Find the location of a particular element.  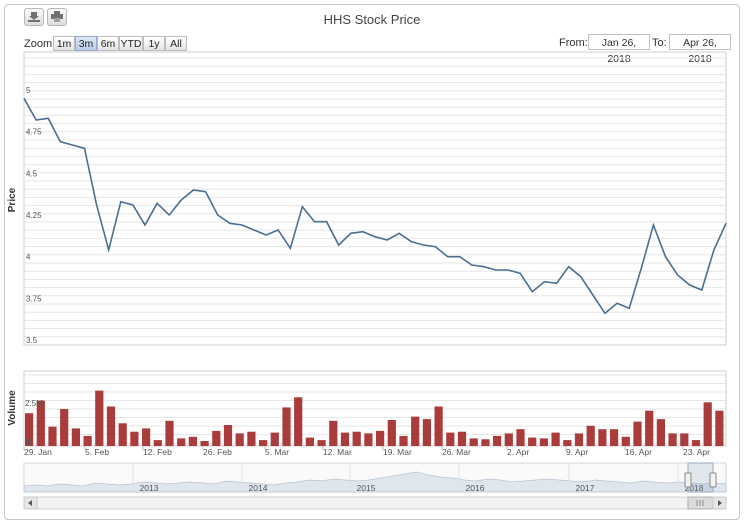

navigator-year-label: 2018 is located at coordinates (694, 488).